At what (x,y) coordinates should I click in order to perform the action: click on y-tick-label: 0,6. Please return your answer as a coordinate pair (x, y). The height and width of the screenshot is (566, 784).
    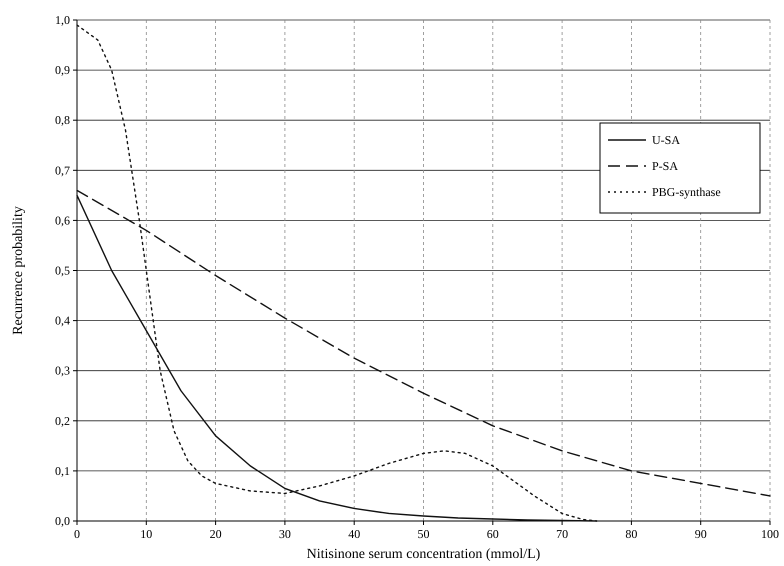
    Looking at the image, I should click on (62, 220).